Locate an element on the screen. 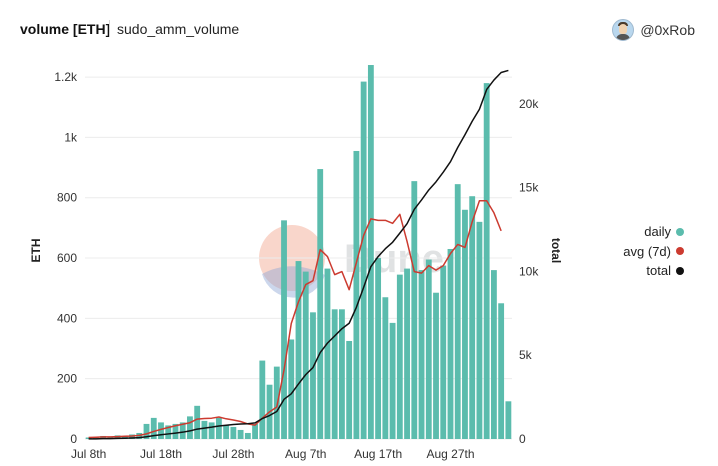  x-tick-label: Aug 27th is located at coordinates (450, 454).